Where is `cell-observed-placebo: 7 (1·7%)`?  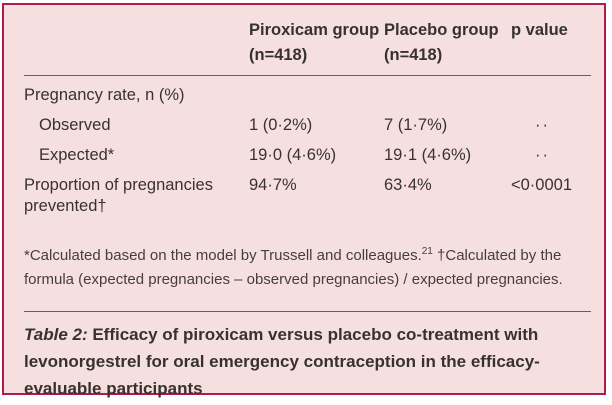
cell-observed-placebo: 7 (1·7%) is located at coordinates (416, 125).